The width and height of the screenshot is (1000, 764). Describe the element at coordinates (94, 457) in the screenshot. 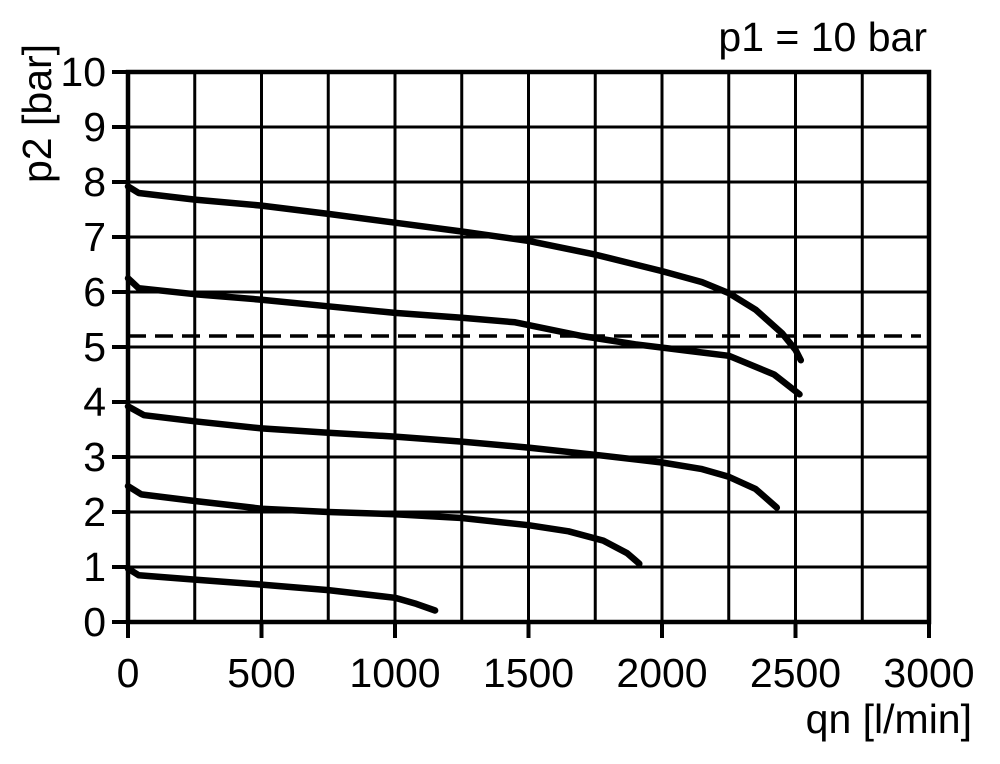

I see `y-tick-label: 3` at that location.